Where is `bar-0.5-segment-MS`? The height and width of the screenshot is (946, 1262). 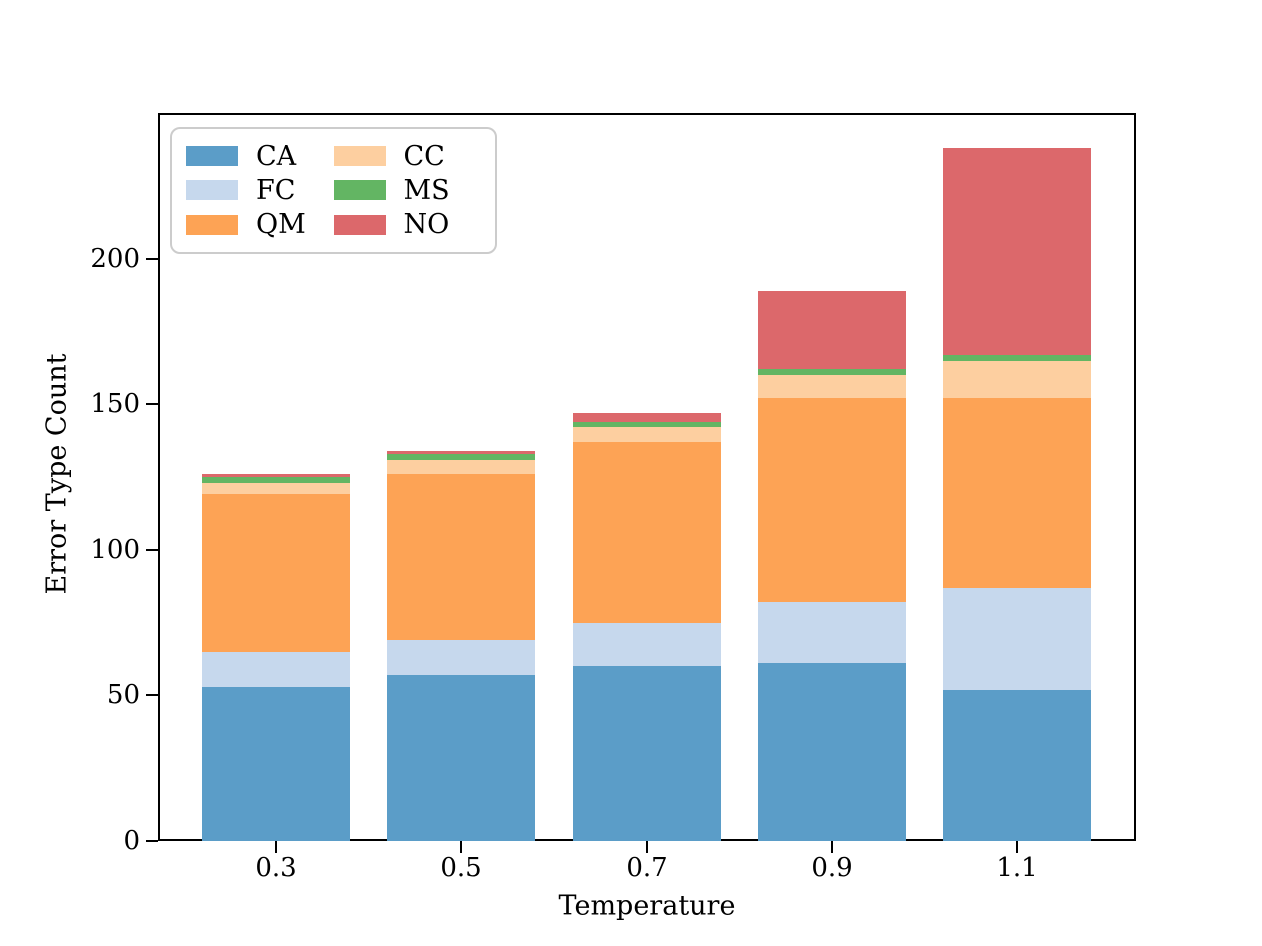
bar-0.5-segment-MS is located at coordinates (461, 456).